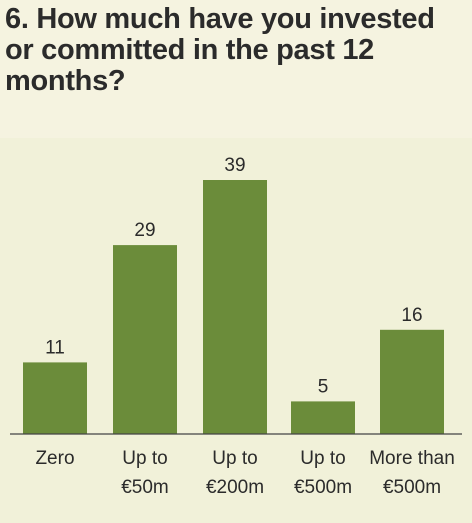  Describe the element at coordinates (411, 315) in the screenshot. I see `data-label-4: 16` at that location.